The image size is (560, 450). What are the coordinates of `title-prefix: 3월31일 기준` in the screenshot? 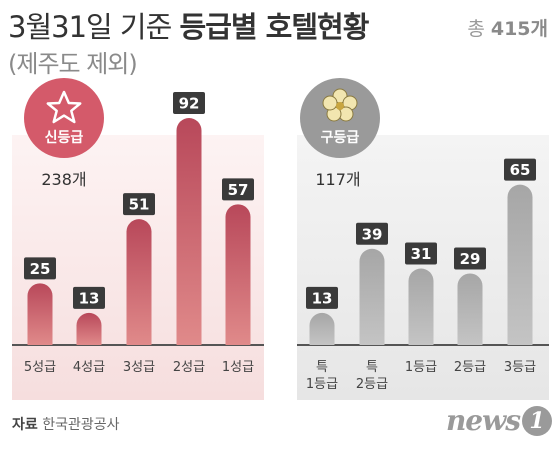 It's located at (94, 27).